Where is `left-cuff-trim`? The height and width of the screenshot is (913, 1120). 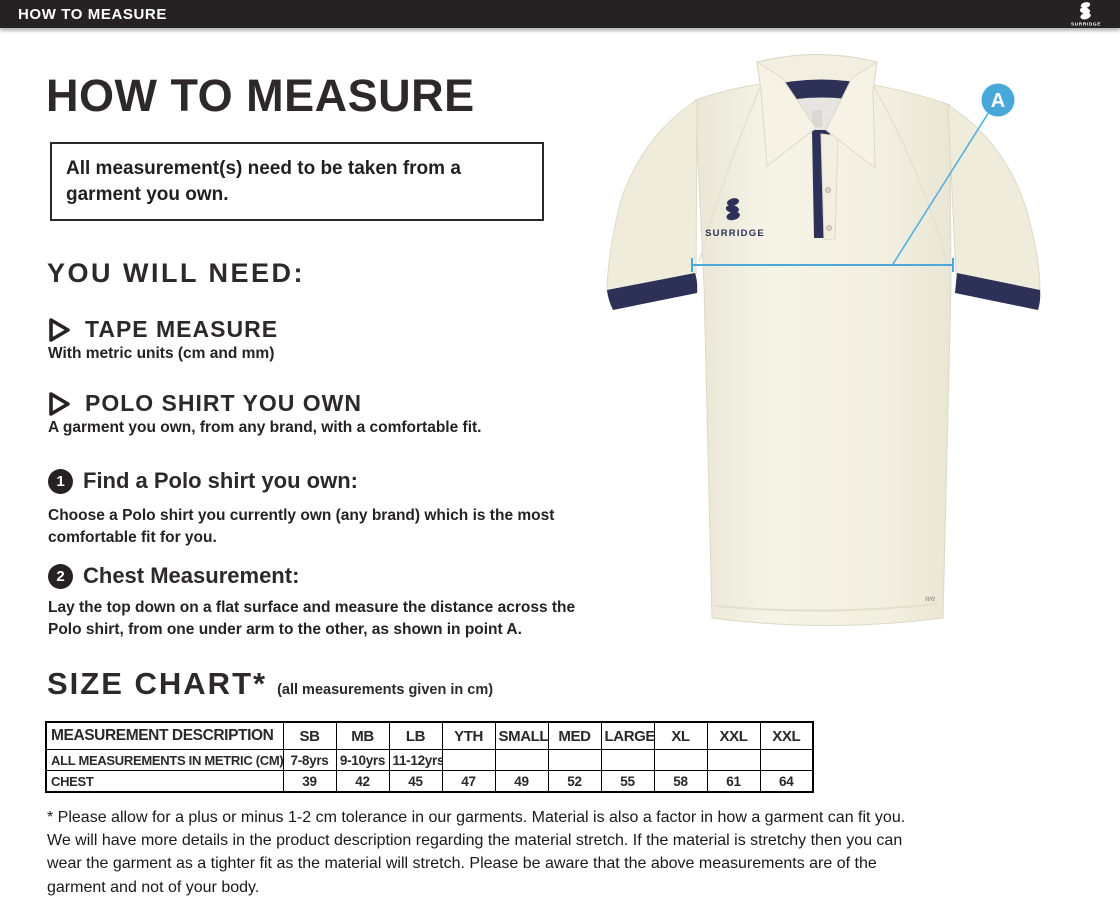
left-cuff-trim is located at coordinates (652, 291).